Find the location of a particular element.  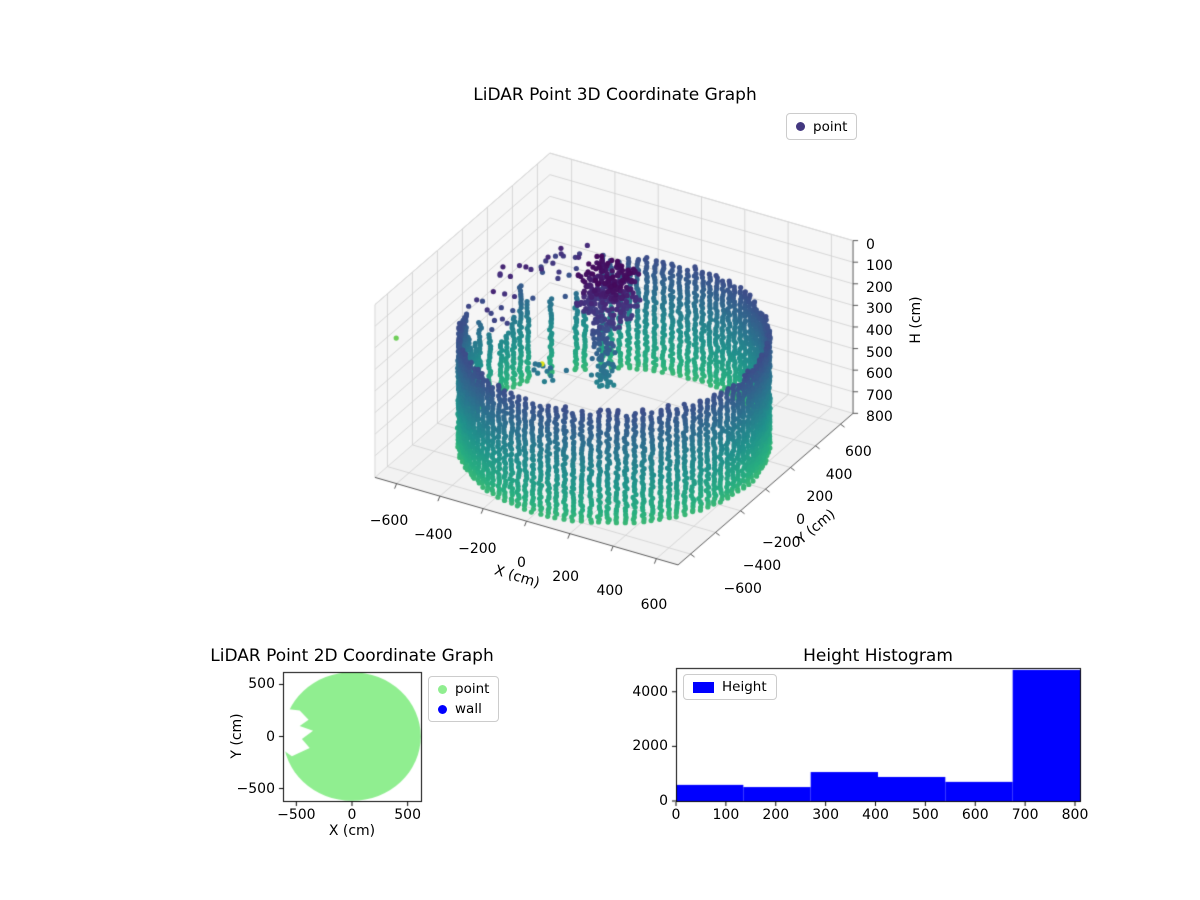

height-patch-icon is located at coordinates (703, 687).